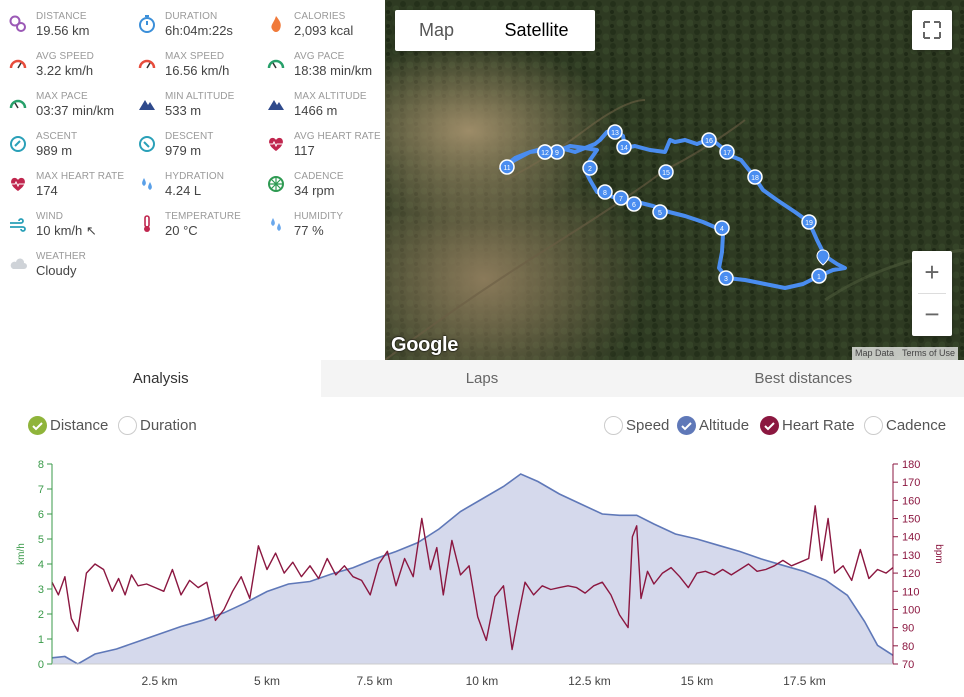 Image resolution: width=964 pixels, height=697 pixels. I want to click on stat-ascent: ASCENT 989 m, so click(62, 139).